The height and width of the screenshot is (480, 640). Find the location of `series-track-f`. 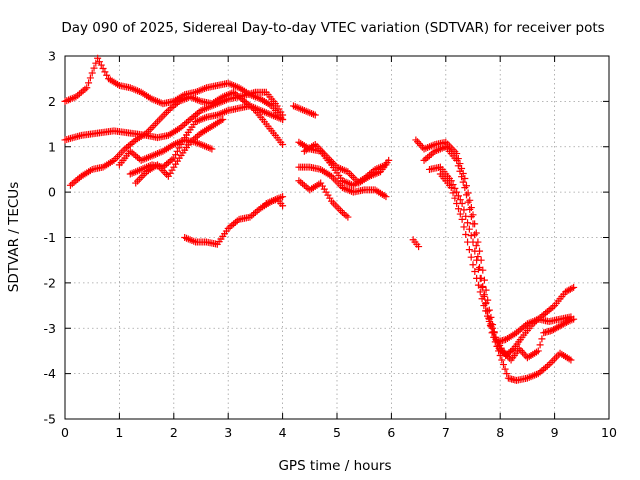

series-track-f is located at coordinates (179, 151).